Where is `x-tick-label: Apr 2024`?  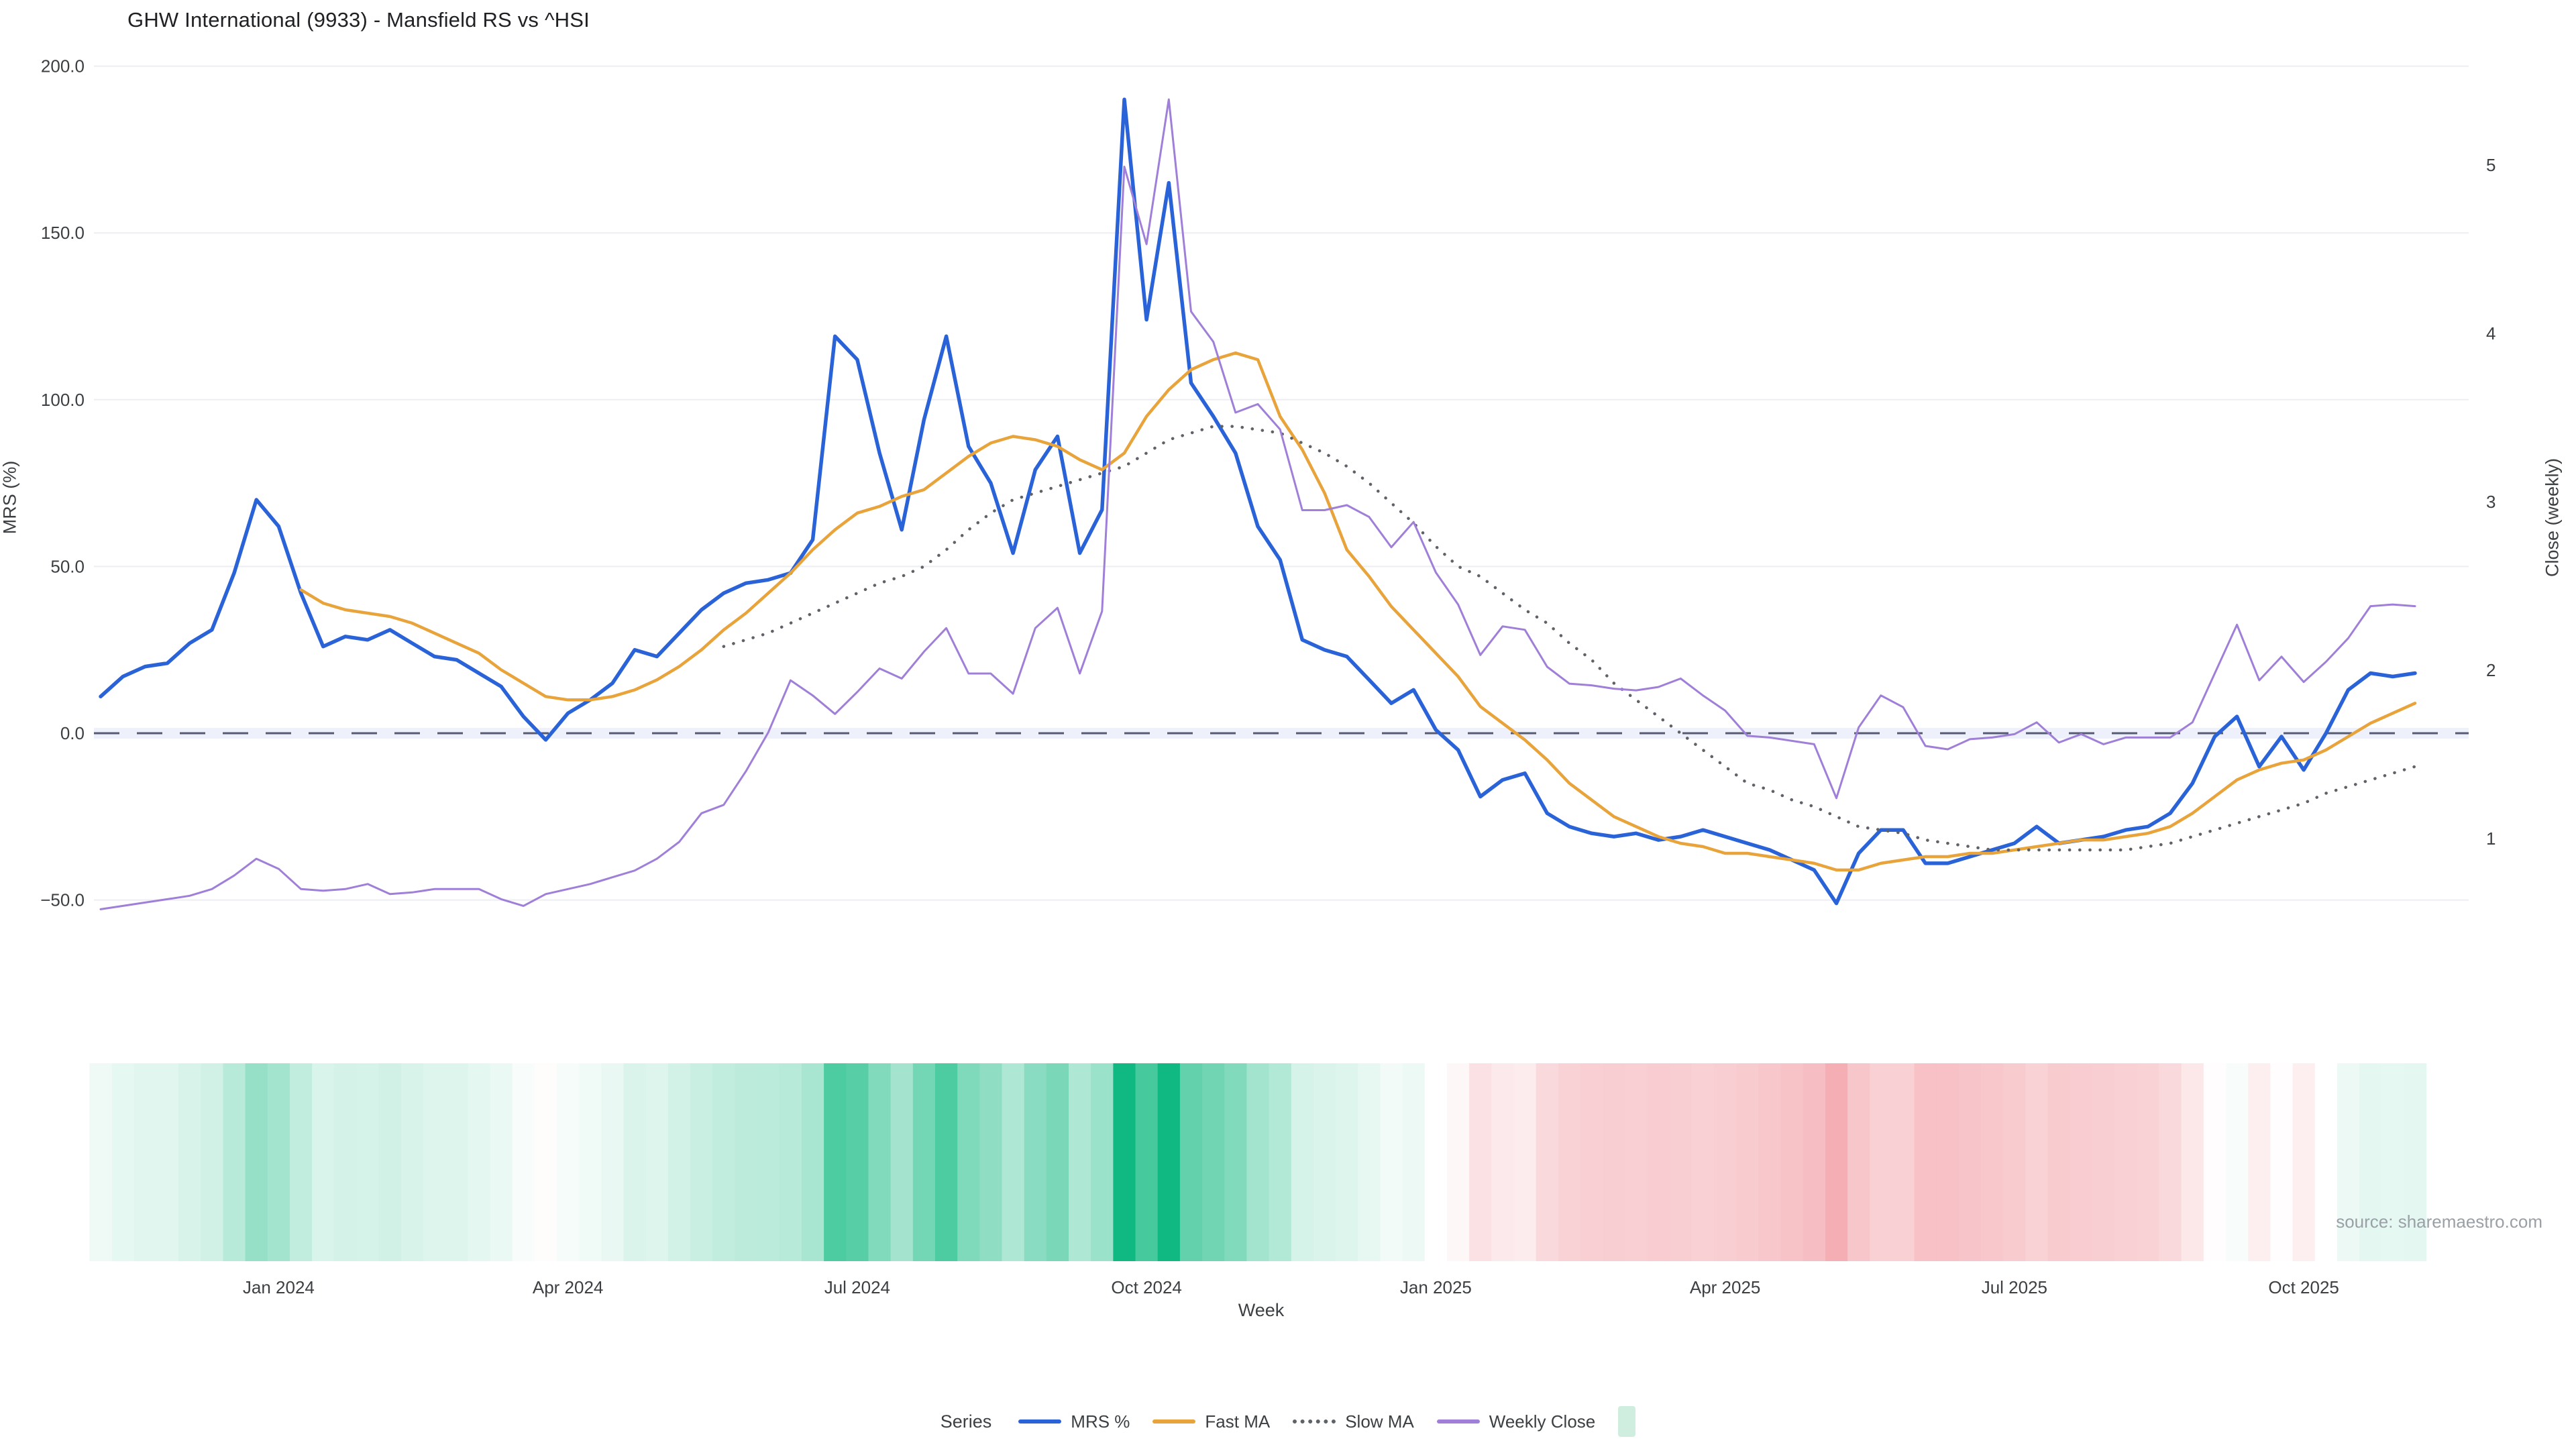
x-tick-label: Apr 2024 is located at coordinates (568, 1287).